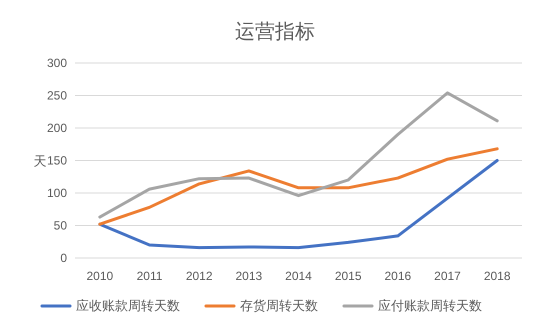  What do you see at coordinates (497, 276) in the screenshot?
I see `x-tick-label: 2018` at bounding box center [497, 276].